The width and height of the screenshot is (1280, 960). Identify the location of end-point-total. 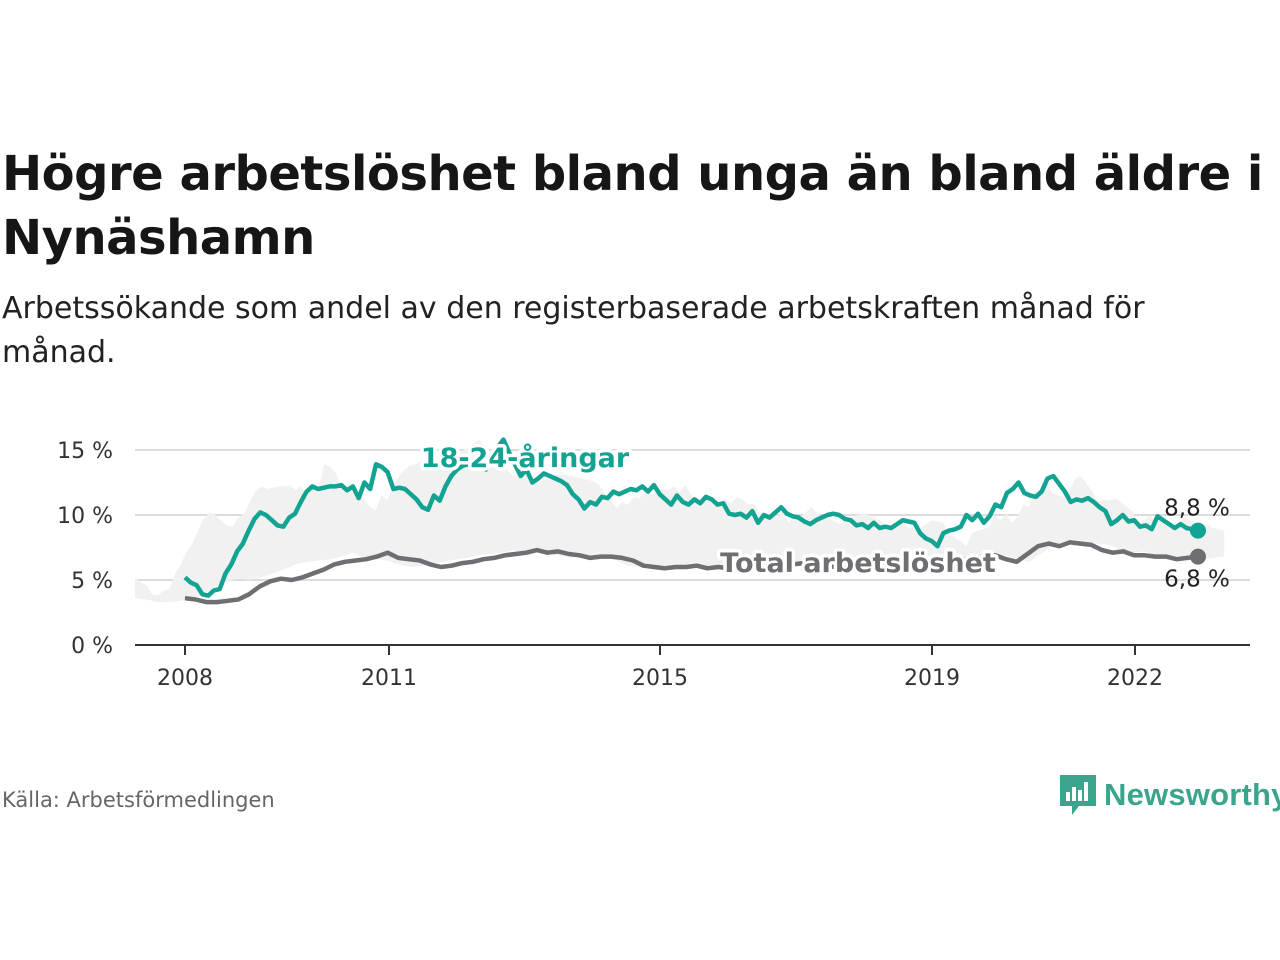
(1198, 556).